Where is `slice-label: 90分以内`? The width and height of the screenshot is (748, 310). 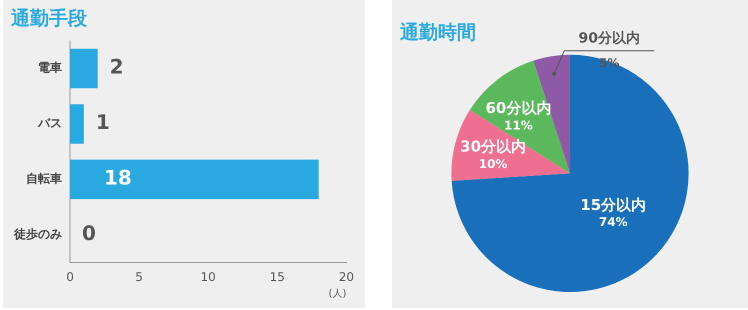 slice-label: 90分以内 is located at coordinates (609, 38).